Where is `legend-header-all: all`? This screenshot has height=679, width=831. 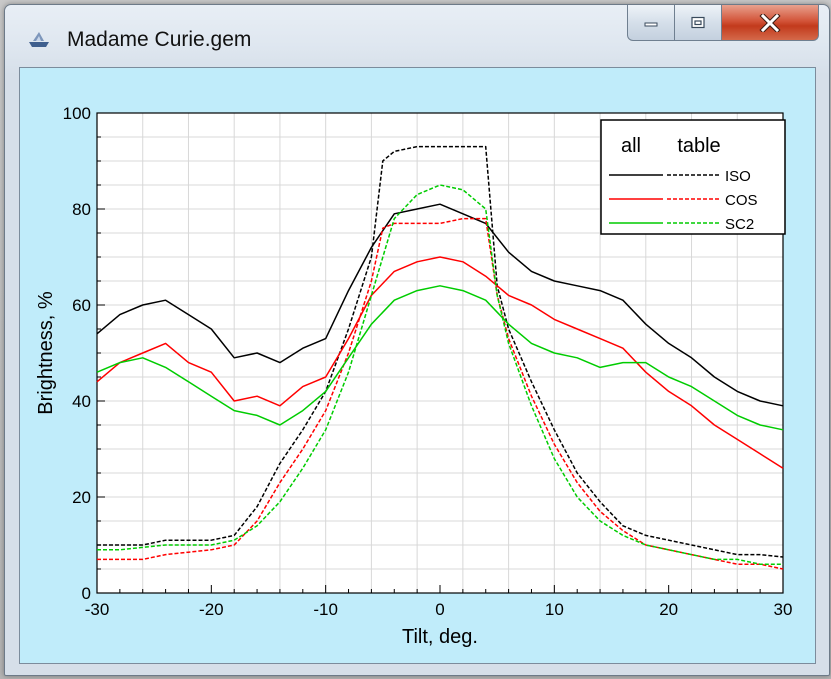 legend-header-all: all is located at coordinates (631, 146).